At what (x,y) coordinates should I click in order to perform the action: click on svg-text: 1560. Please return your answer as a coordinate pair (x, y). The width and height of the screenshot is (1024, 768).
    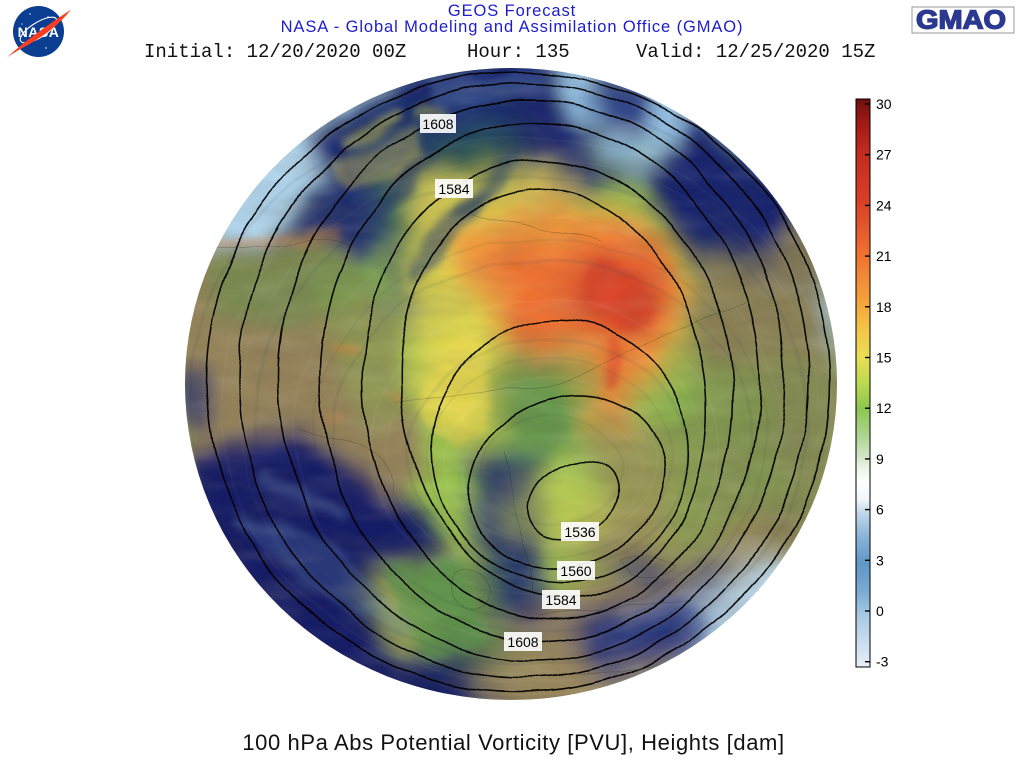
    Looking at the image, I should click on (575, 571).